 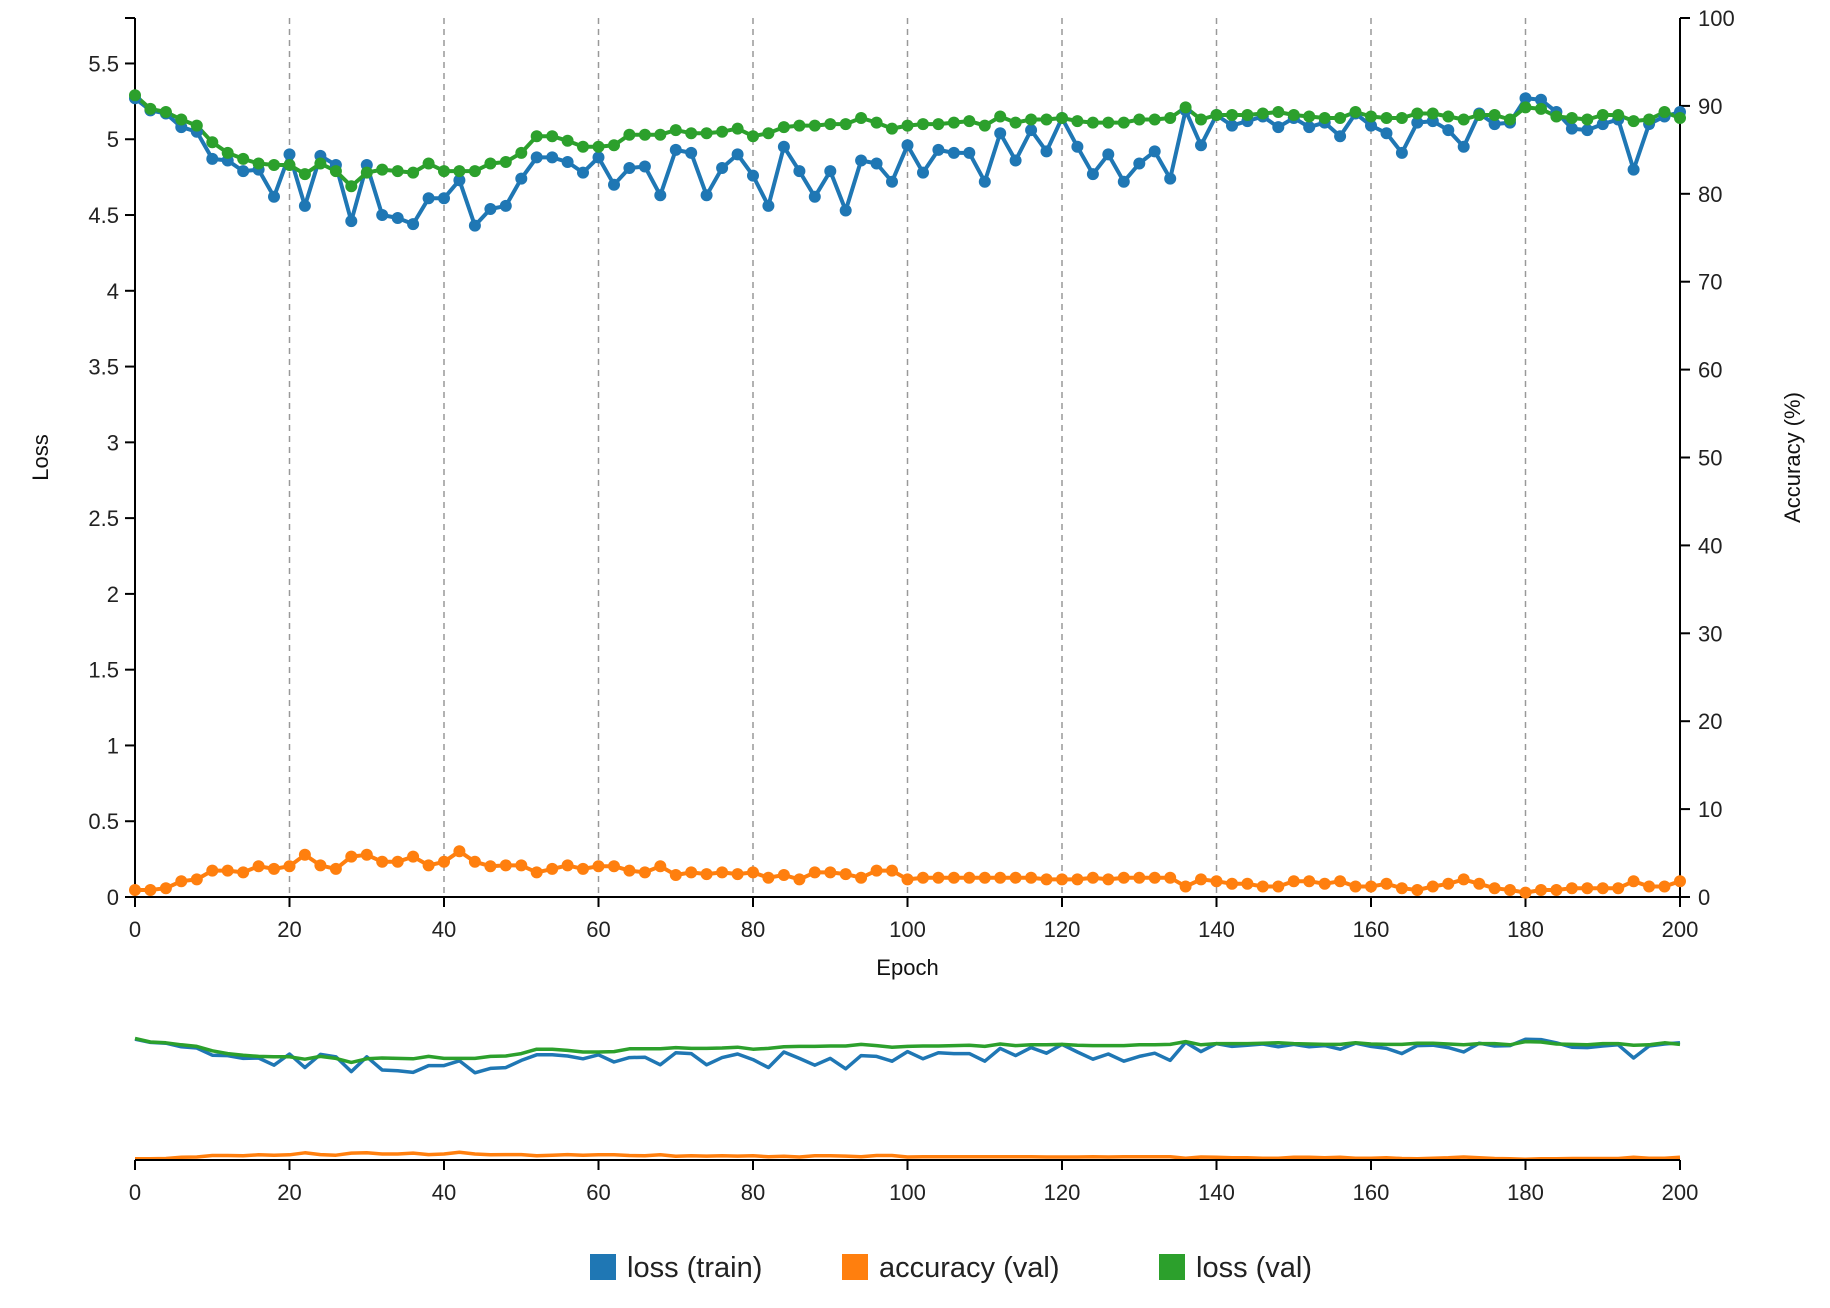 I want to click on legend-label: loss (train), so click(x=694, y=1268).